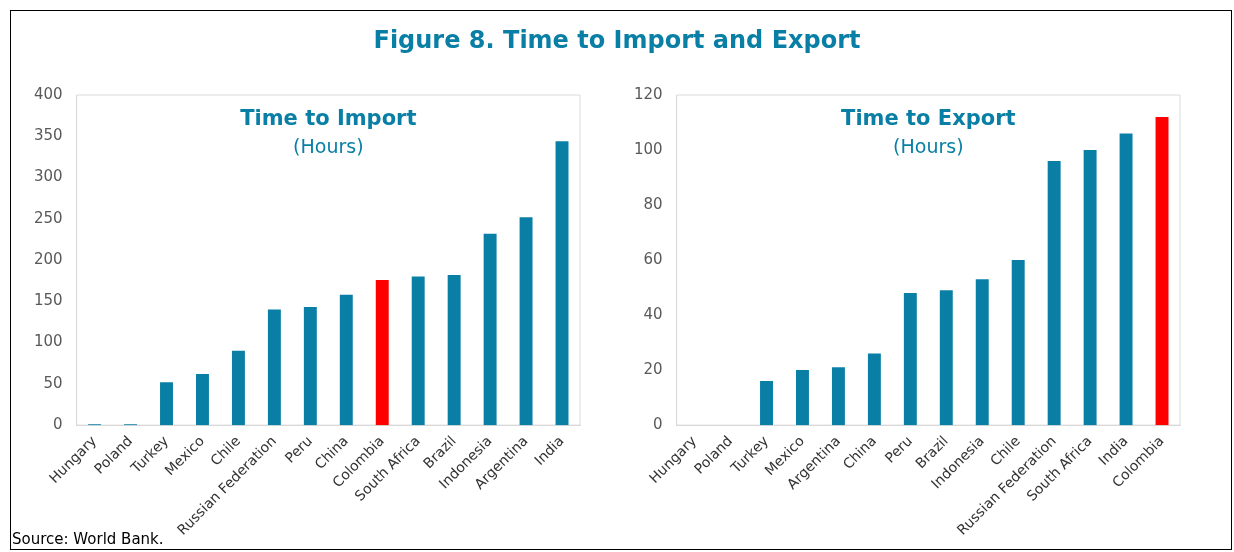 The width and height of the screenshot is (1234, 552). I want to click on y-tick-label: 300, so click(48, 176).